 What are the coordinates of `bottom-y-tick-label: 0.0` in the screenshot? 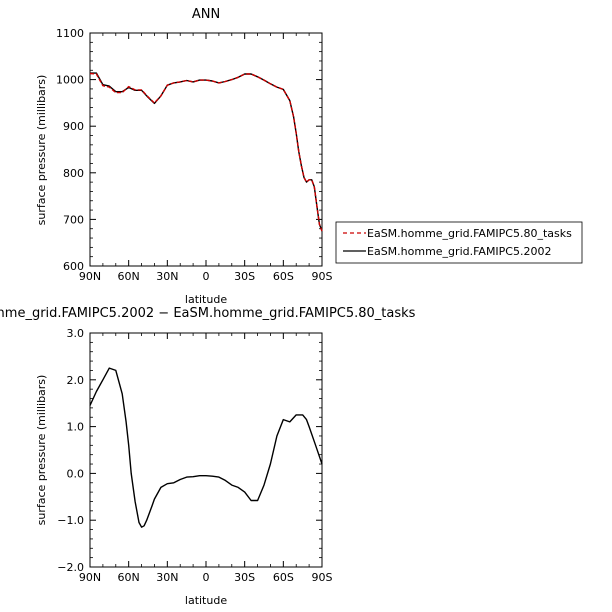 It's located at (76, 473).